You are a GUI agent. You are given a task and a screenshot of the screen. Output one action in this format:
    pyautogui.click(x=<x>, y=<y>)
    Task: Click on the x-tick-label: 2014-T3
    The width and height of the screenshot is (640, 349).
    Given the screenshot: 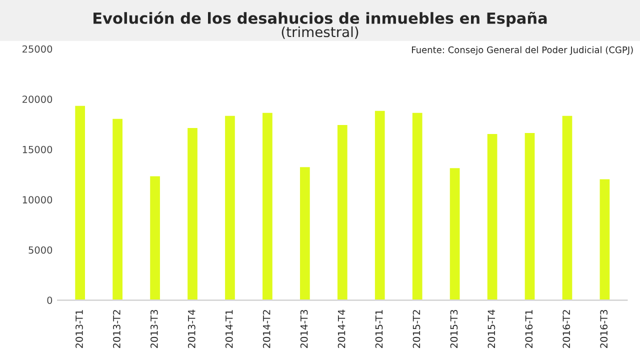 What is the action you would take?
    pyautogui.click(x=304, y=329)
    